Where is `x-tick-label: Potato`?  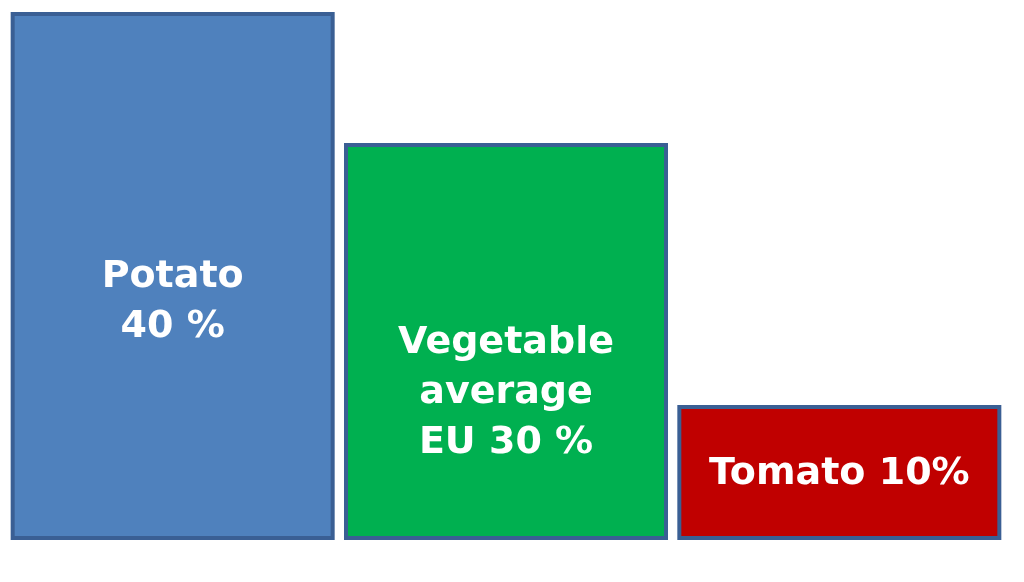 x-tick-label: Potato is located at coordinates (172, 274).